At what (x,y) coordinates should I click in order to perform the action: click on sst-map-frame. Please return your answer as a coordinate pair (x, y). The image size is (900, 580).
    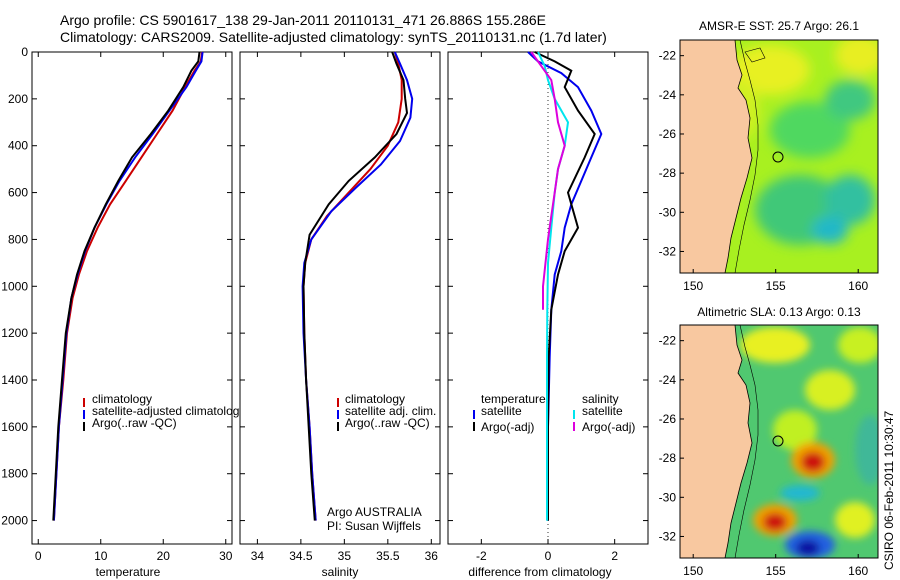
    Looking at the image, I should click on (779, 156).